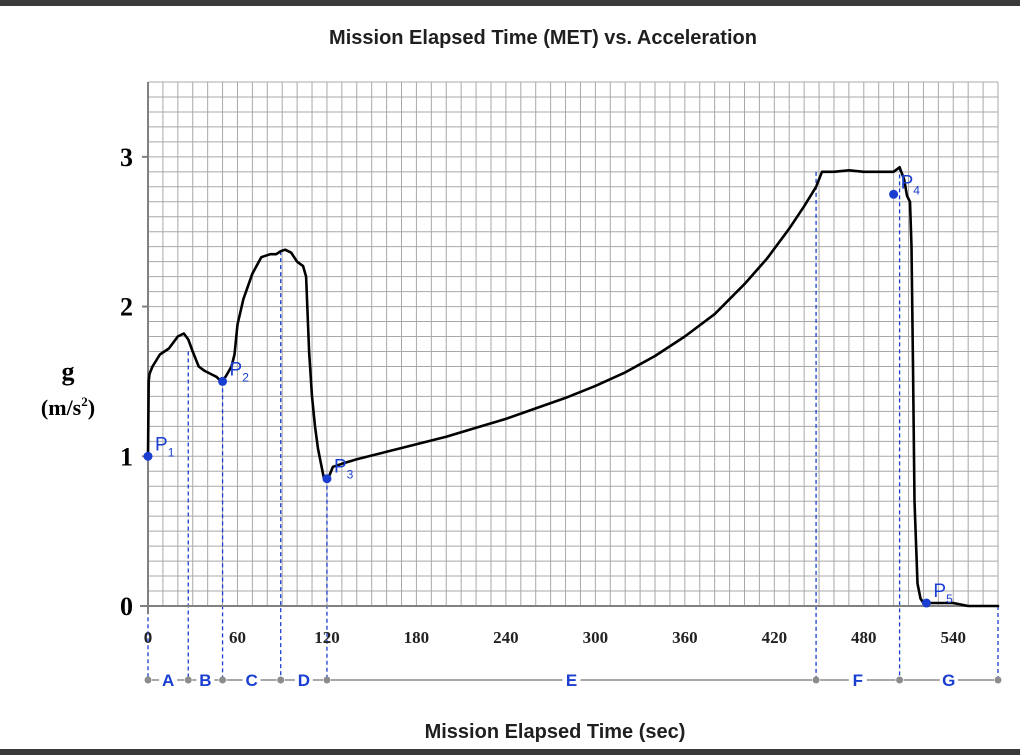 The height and width of the screenshot is (755, 1020). I want to click on point-label: P5, so click(943, 593).